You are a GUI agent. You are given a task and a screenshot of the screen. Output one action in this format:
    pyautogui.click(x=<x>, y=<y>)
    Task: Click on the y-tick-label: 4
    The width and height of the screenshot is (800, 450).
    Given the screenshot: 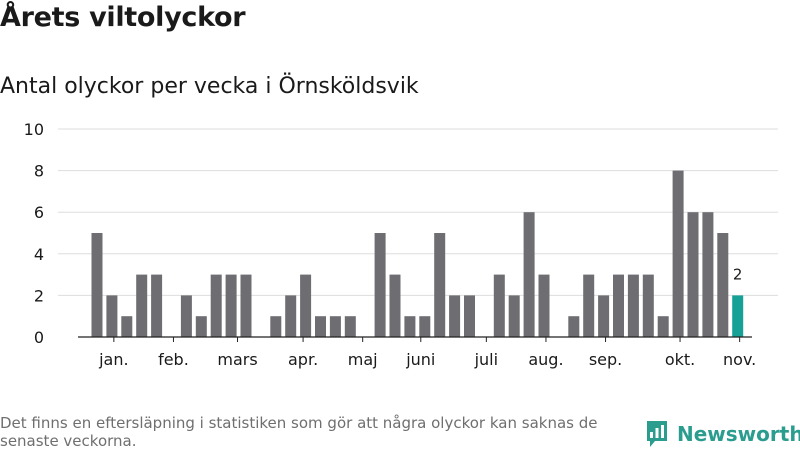 What is the action you would take?
    pyautogui.click(x=39, y=254)
    